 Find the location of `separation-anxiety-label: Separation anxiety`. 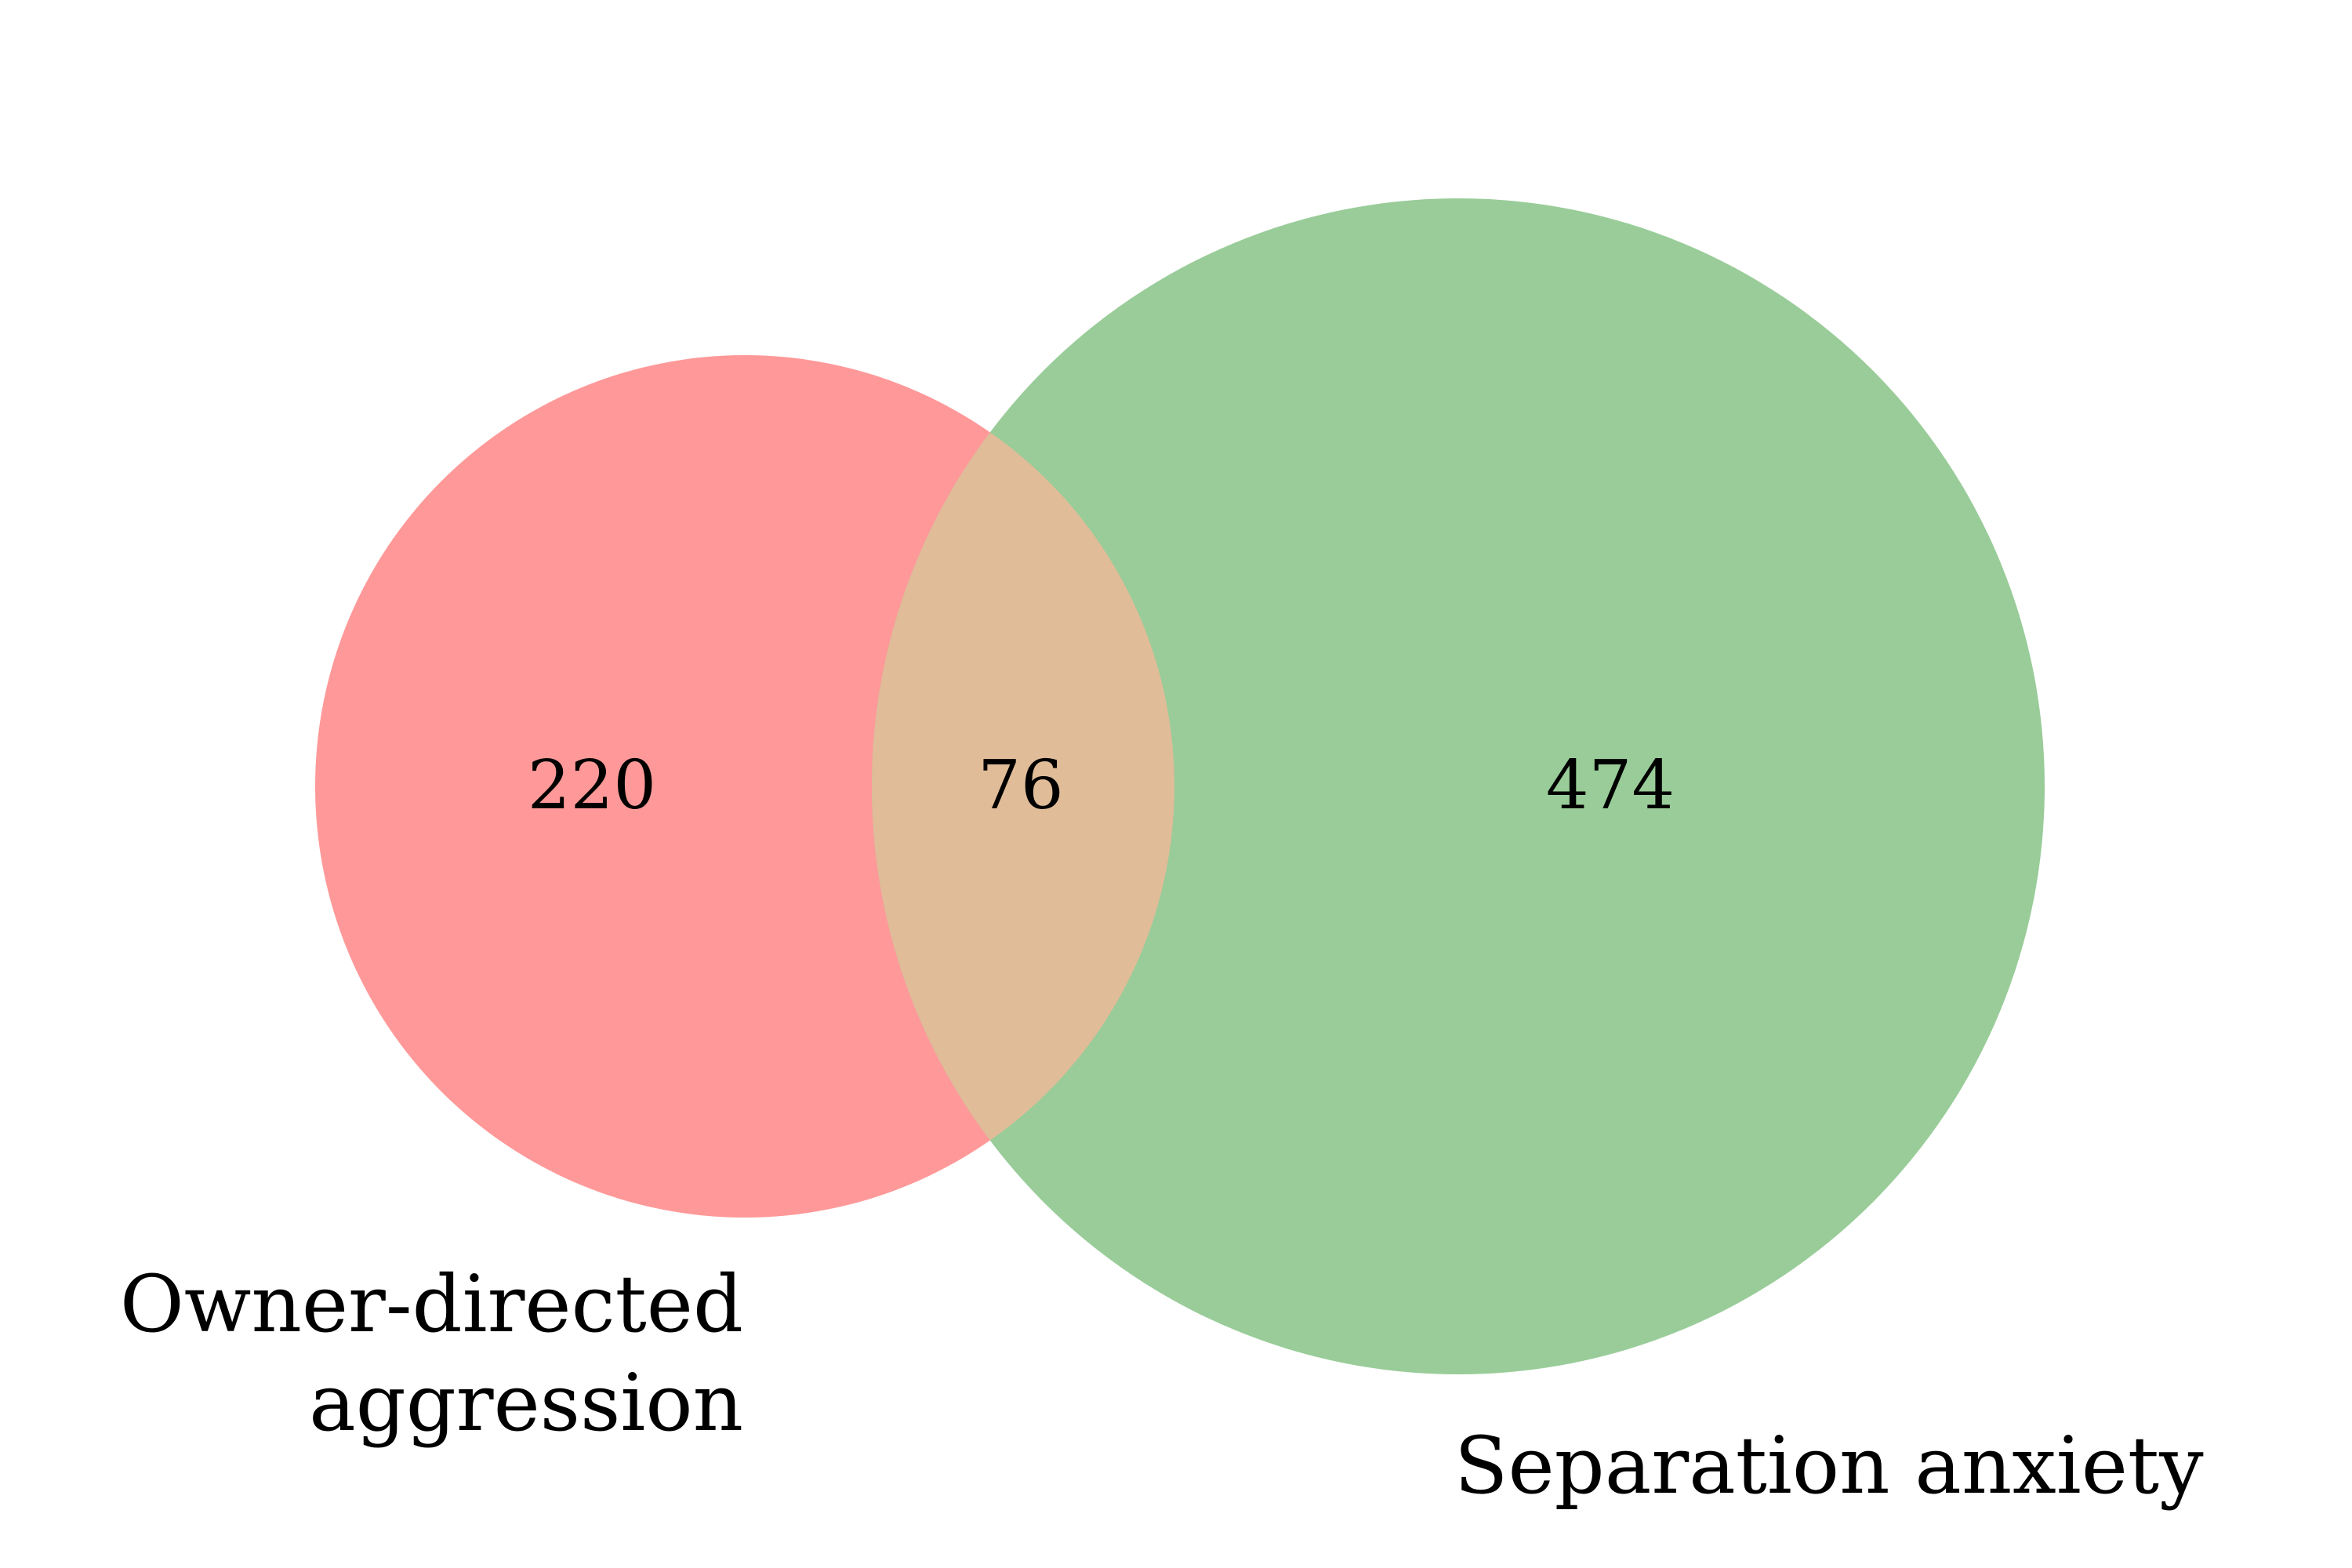

separation-anxiety-label: Separation anxiety is located at coordinates (1829, 1466).